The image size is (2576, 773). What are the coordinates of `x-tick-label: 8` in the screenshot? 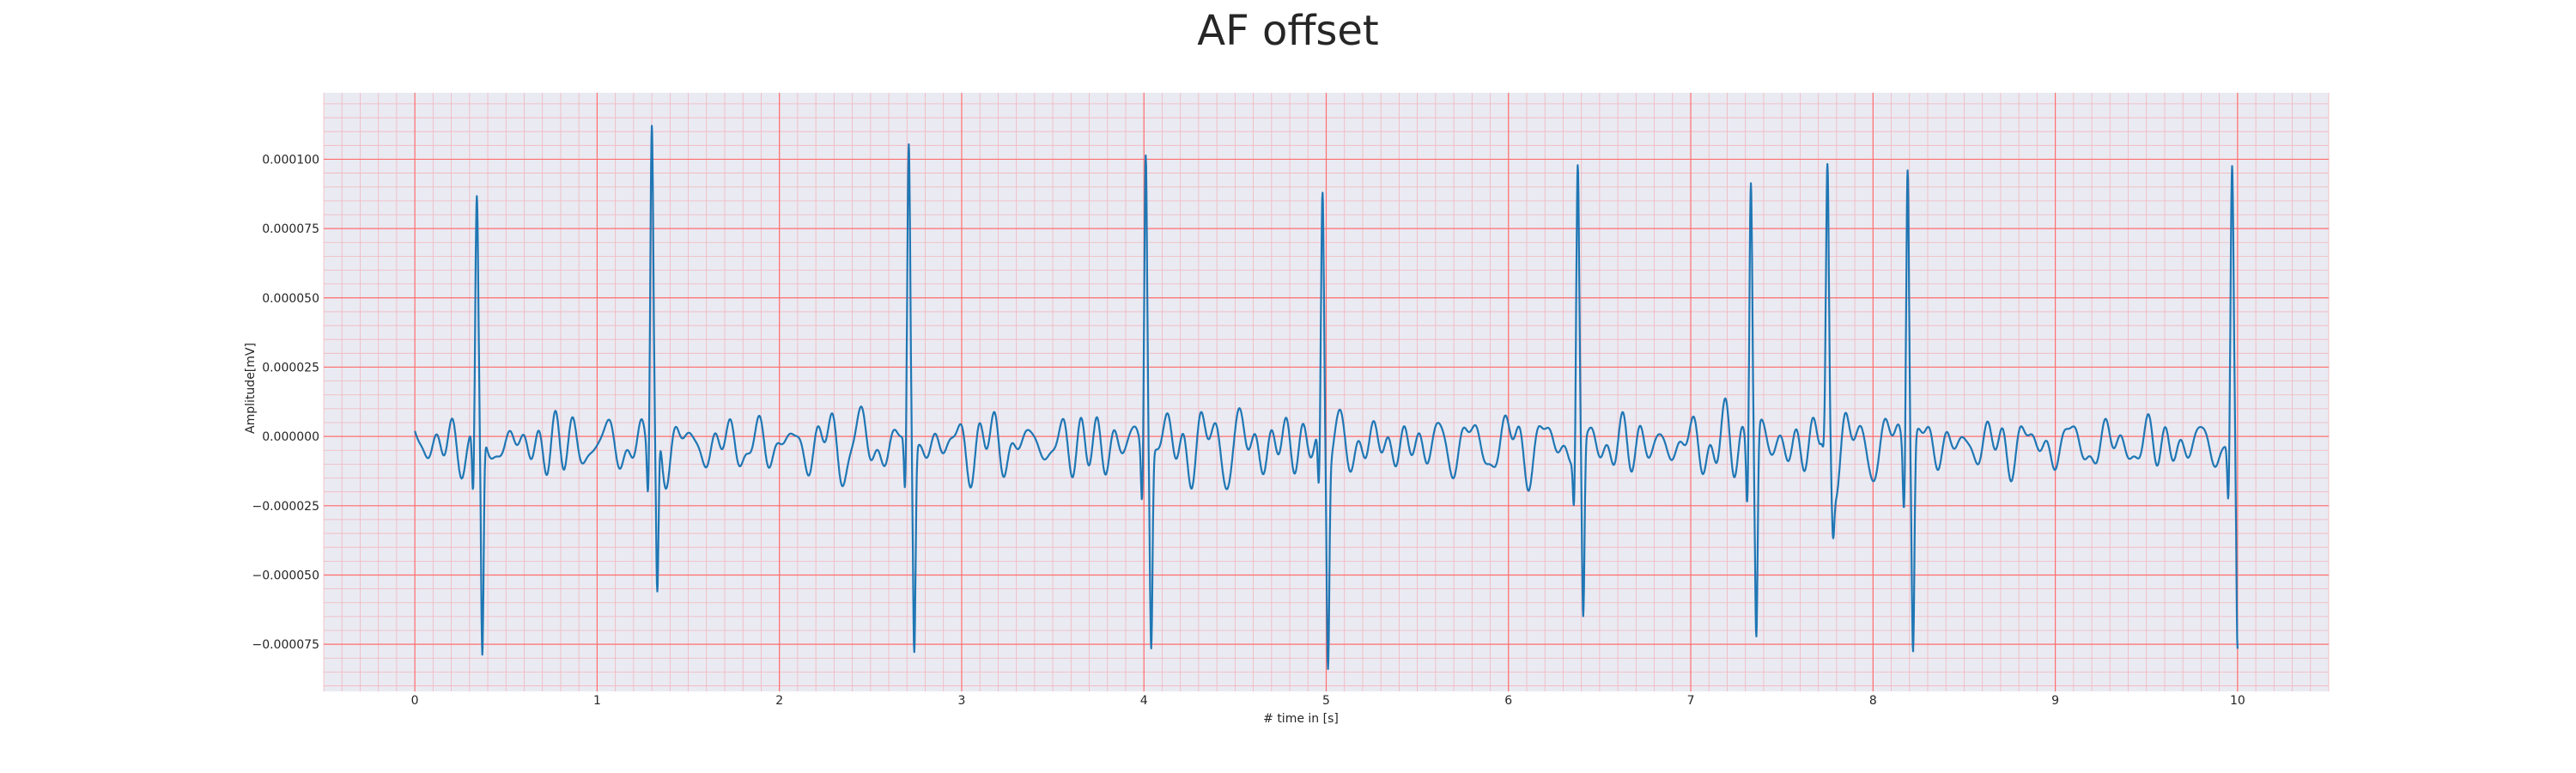 It's located at (1873, 701).